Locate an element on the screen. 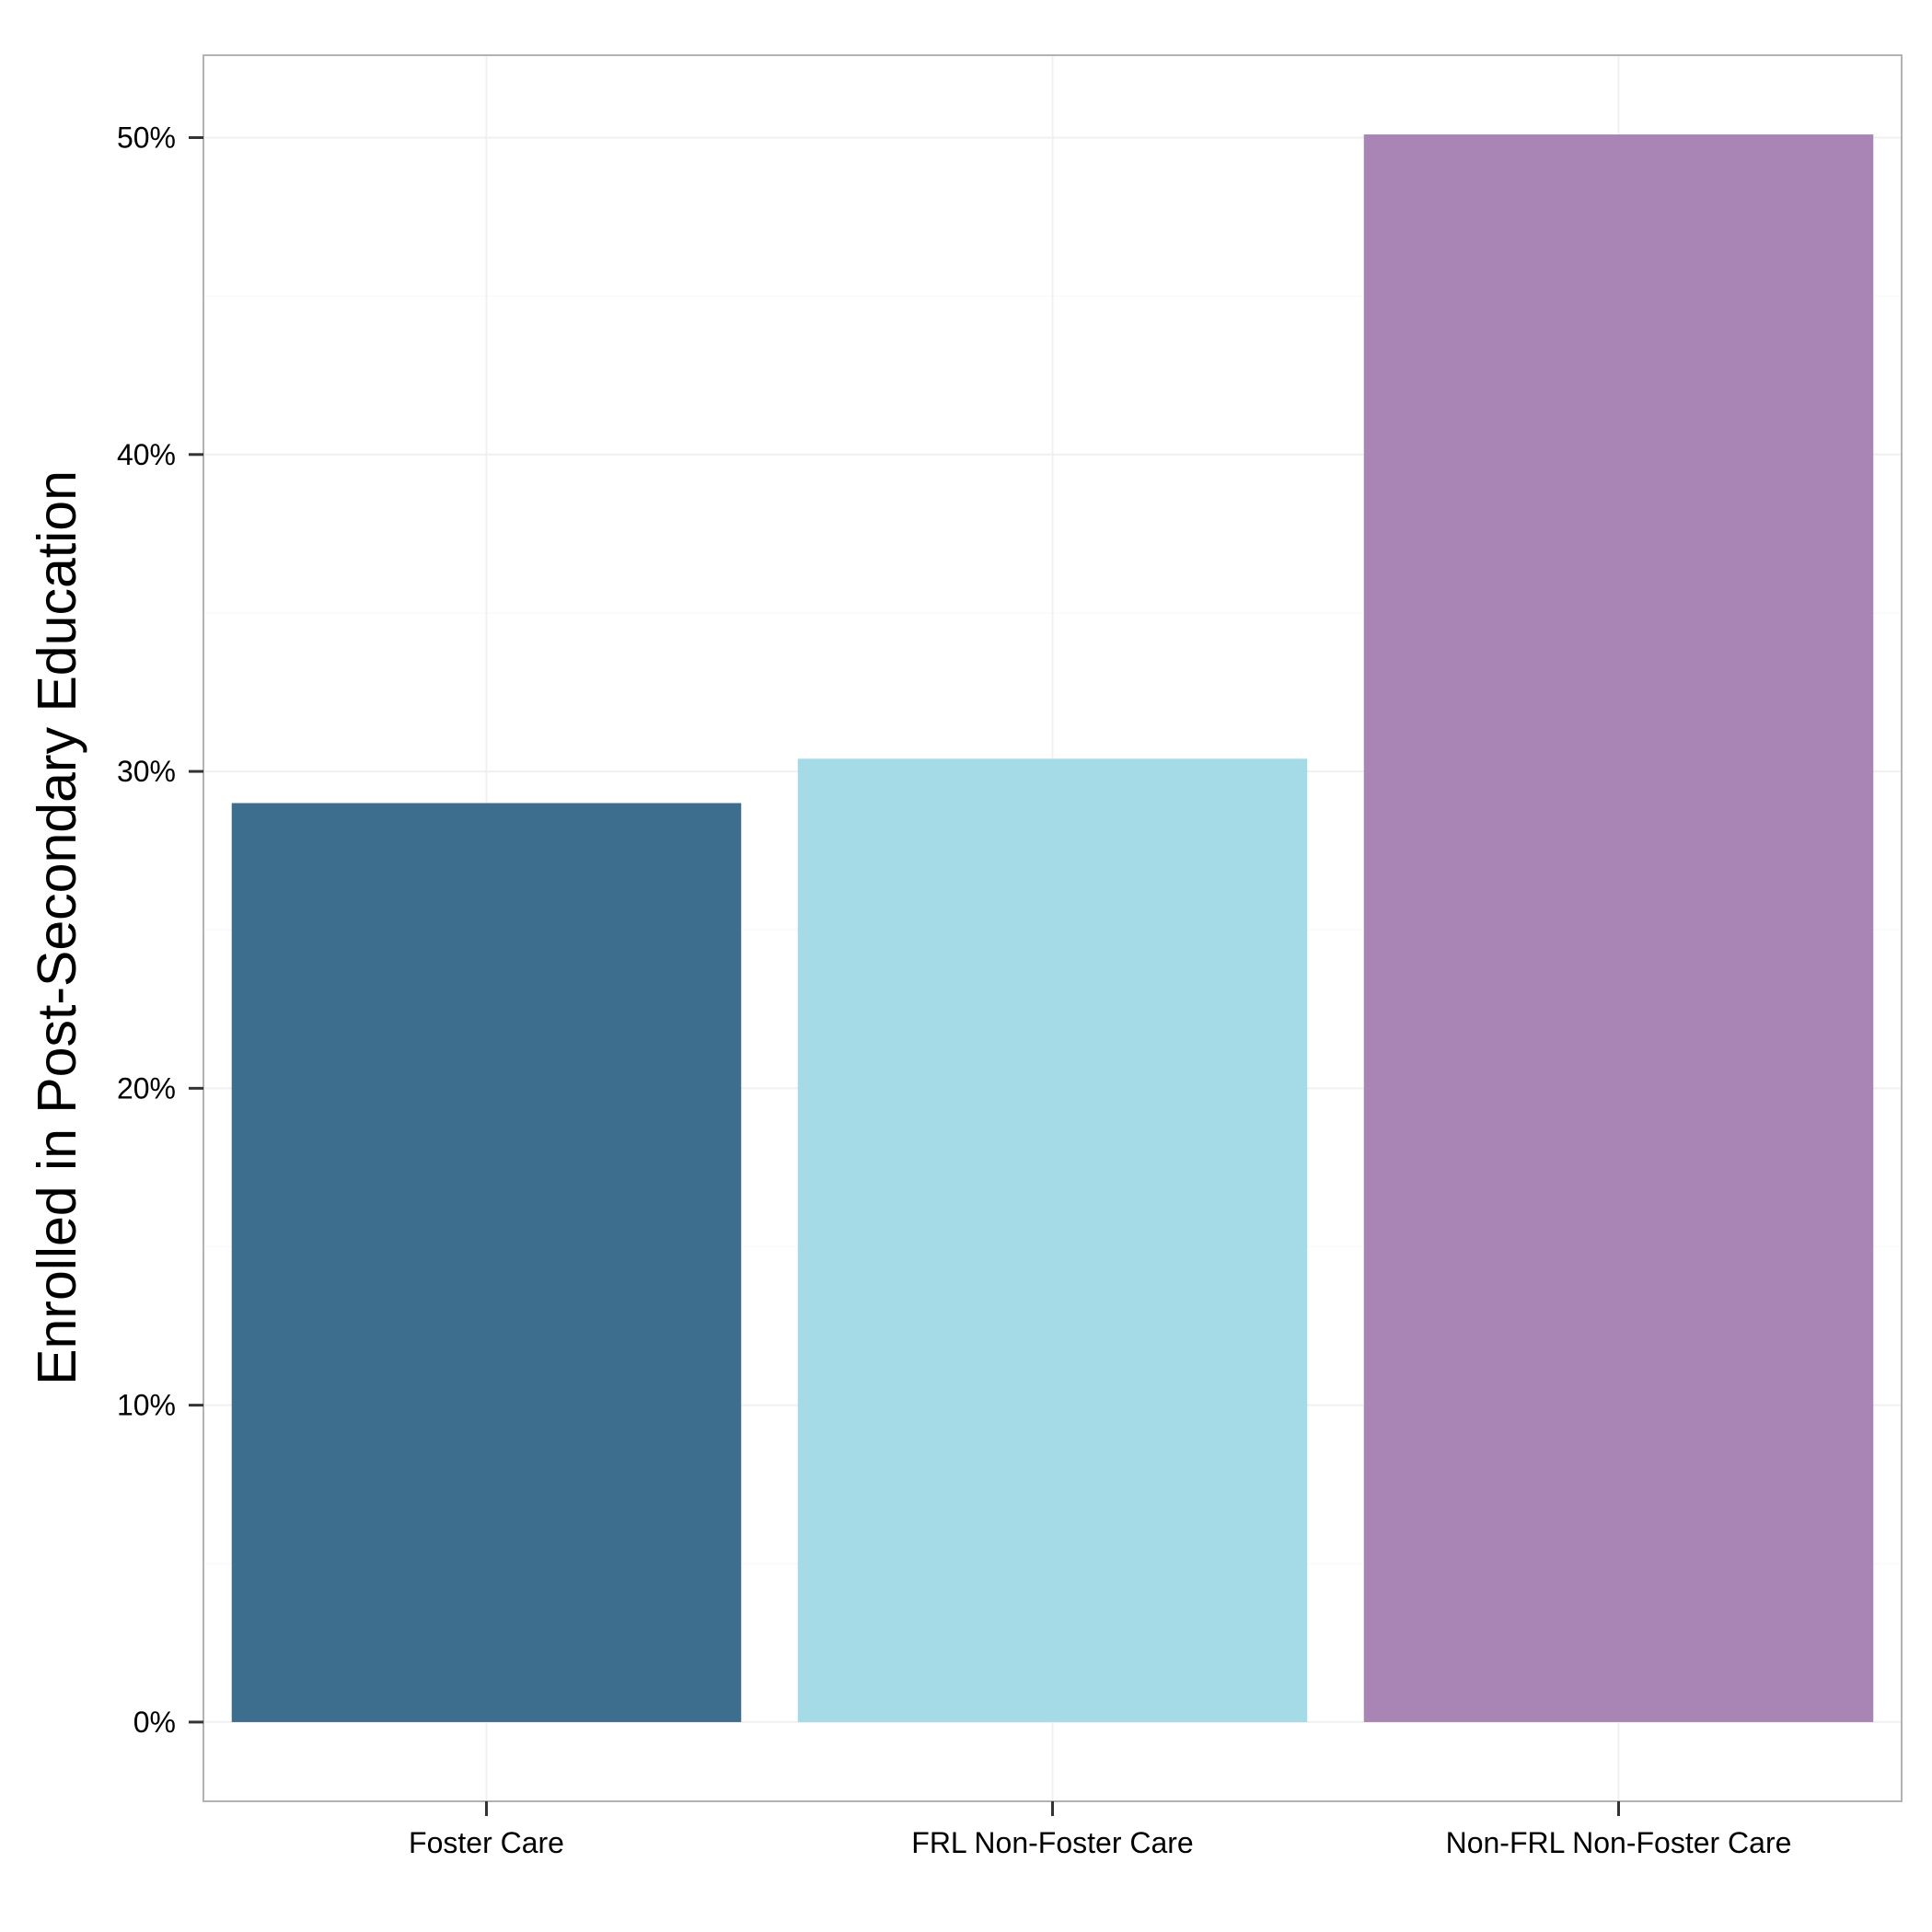  y-tick-label: 0% is located at coordinates (155, 1723).